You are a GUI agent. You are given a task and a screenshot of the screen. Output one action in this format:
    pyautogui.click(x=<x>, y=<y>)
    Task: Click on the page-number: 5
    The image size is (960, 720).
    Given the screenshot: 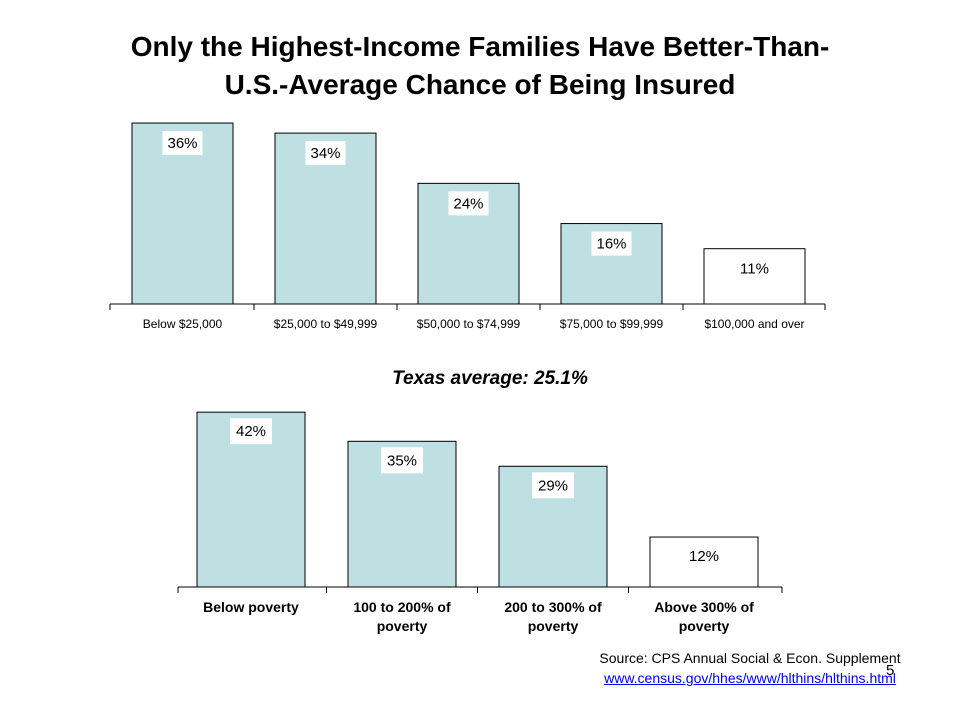 What is the action you would take?
    pyautogui.click(x=890, y=670)
    